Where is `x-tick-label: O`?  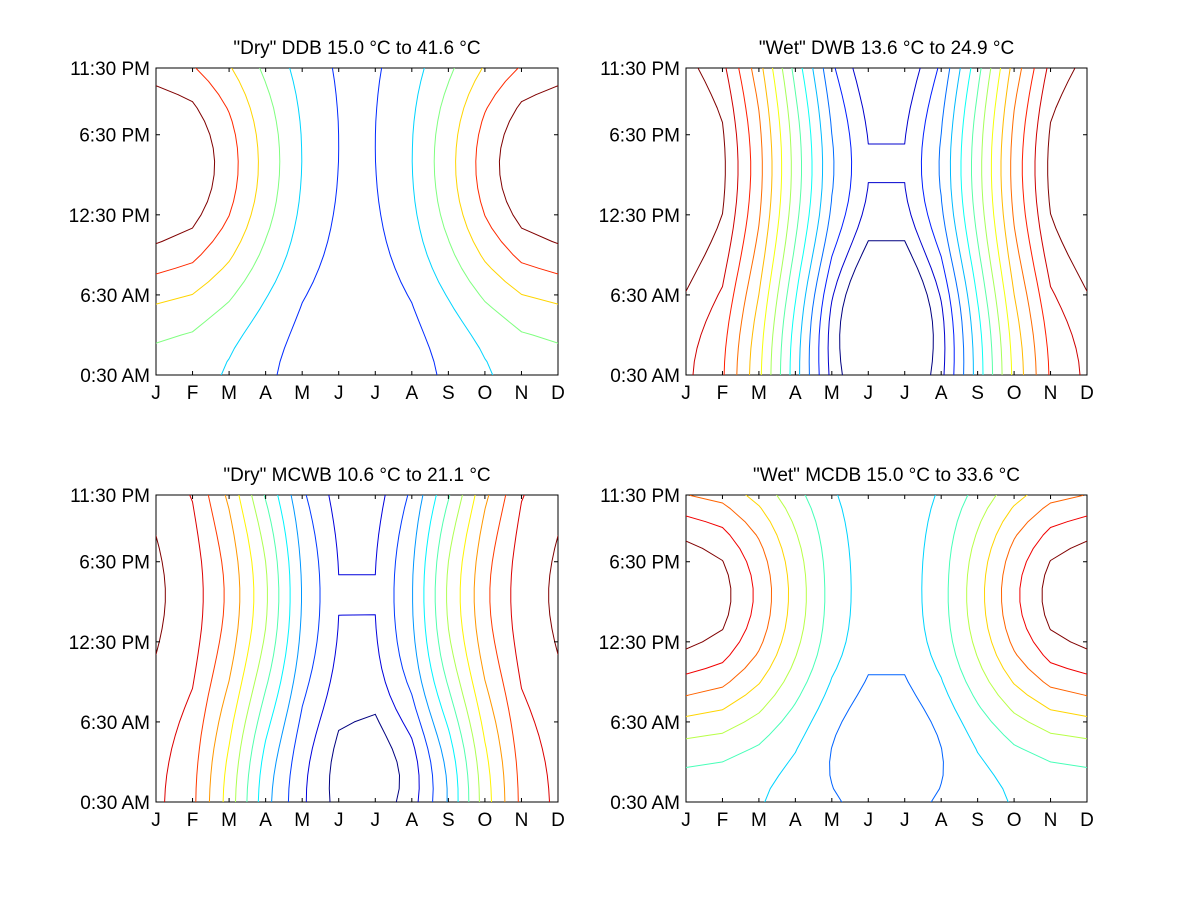 x-tick-label: O is located at coordinates (485, 820).